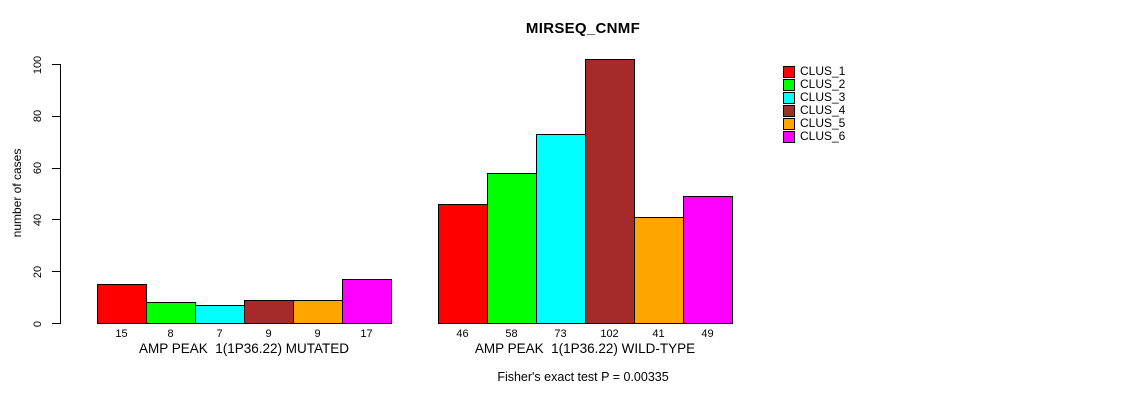 The height and width of the screenshot is (400, 1140). Describe the element at coordinates (823, 123) in the screenshot. I see `legend-label: CLUS_5` at that location.